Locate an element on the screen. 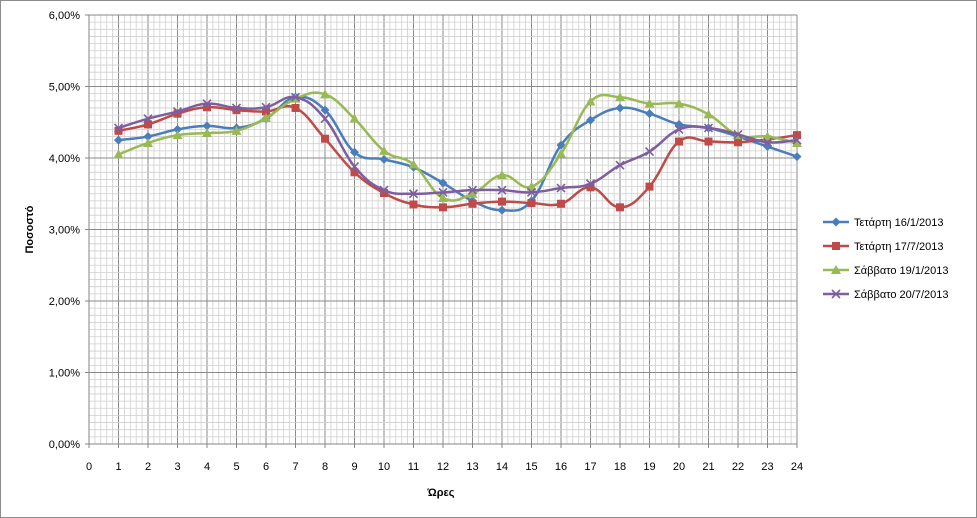 The height and width of the screenshot is (518, 977). x-tick-label: 1 is located at coordinates (118, 467).